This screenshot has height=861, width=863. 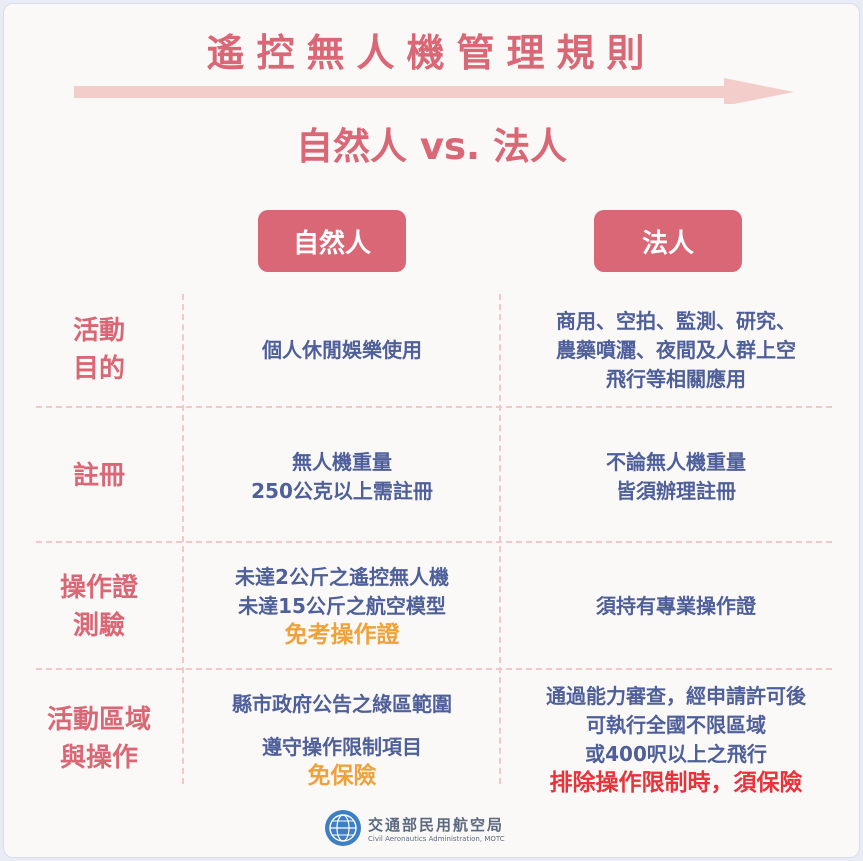 What do you see at coordinates (98, 607) in the screenshot?
I see `row-label-operator-test: 操作證 測驗` at bounding box center [98, 607].